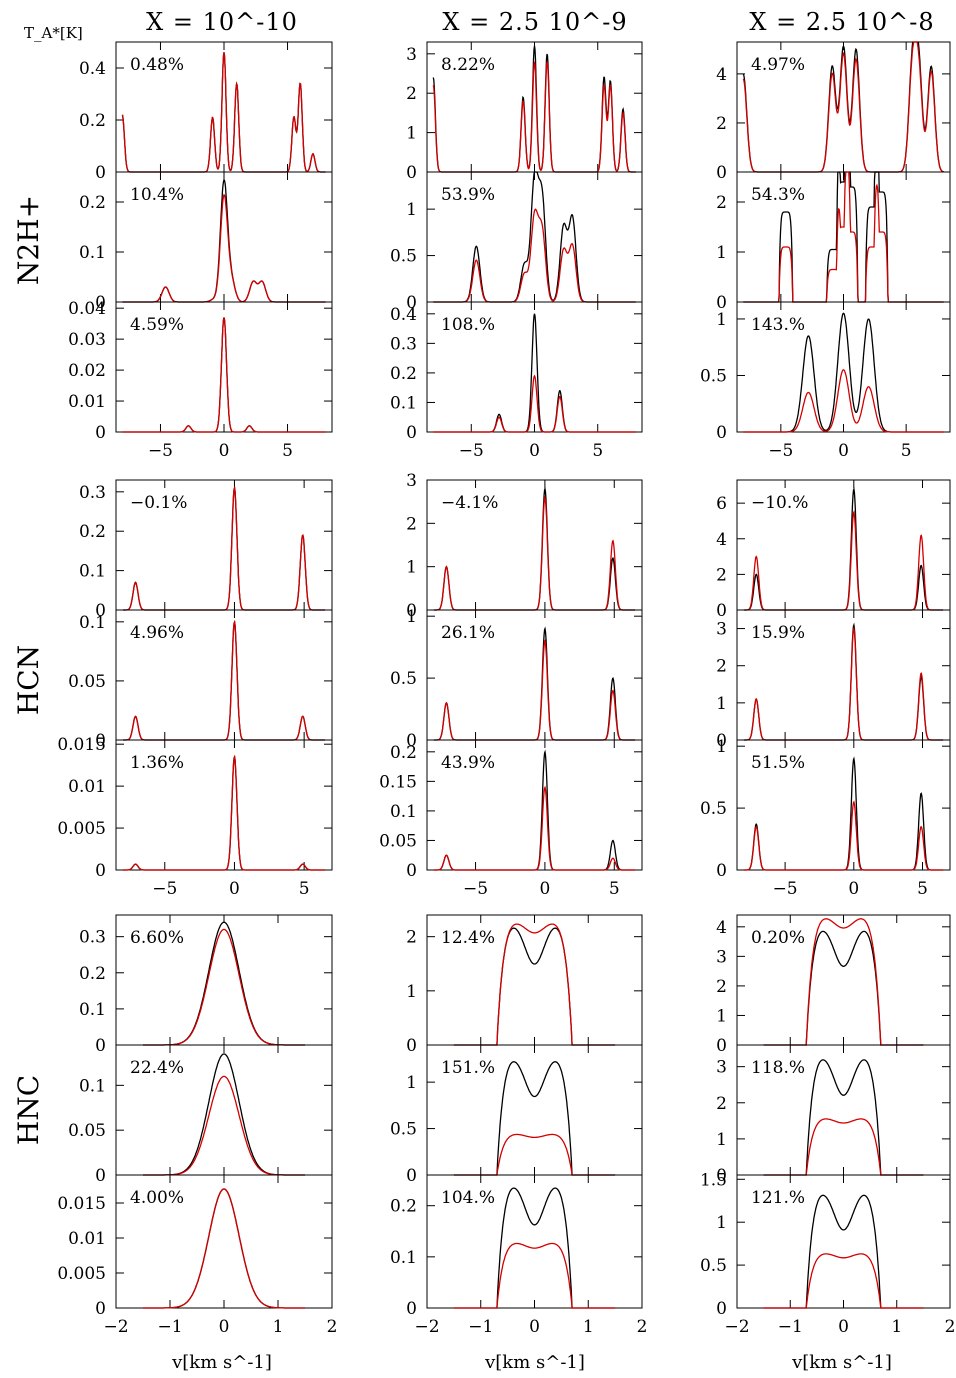 The width and height of the screenshot is (956, 1378). I want to click on percentage-label: 4.96%, so click(157, 633).